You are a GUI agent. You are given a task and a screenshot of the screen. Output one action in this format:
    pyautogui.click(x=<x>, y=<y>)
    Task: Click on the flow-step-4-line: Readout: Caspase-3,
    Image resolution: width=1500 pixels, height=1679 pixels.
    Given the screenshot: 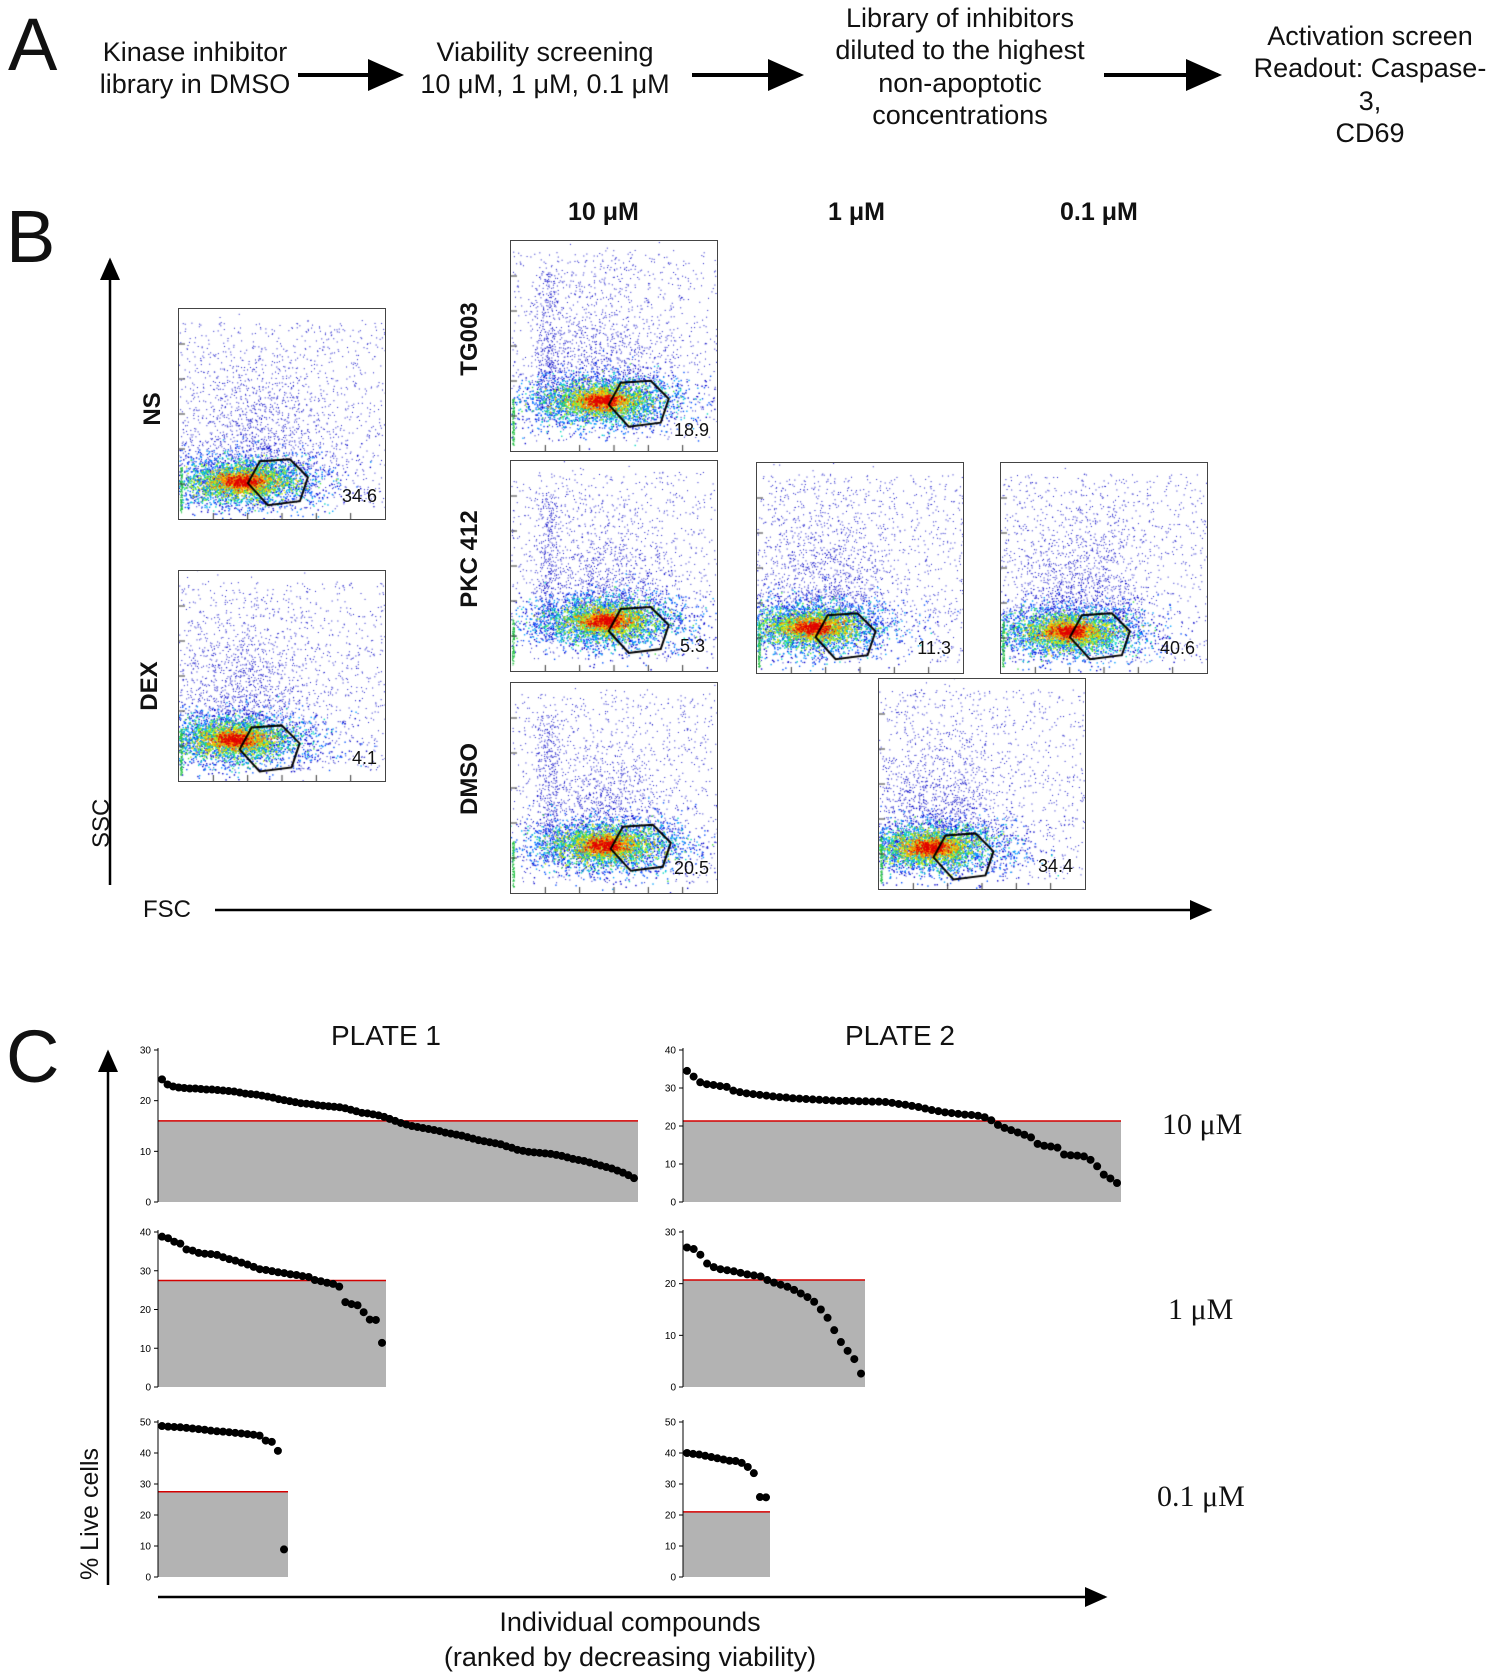 What is the action you would take?
    pyautogui.click(x=1370, y=84)
    